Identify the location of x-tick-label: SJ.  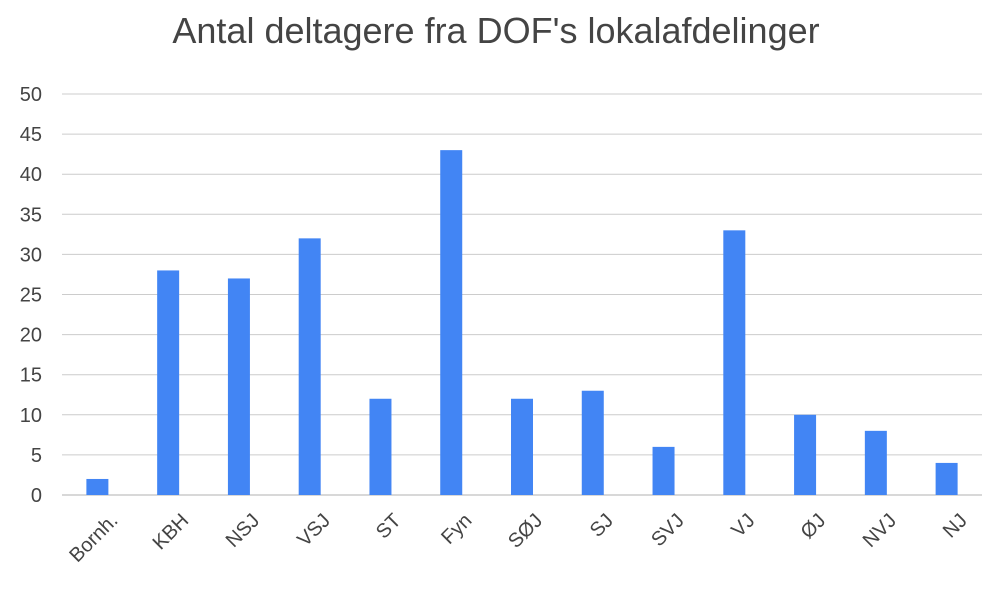
(602, 526).